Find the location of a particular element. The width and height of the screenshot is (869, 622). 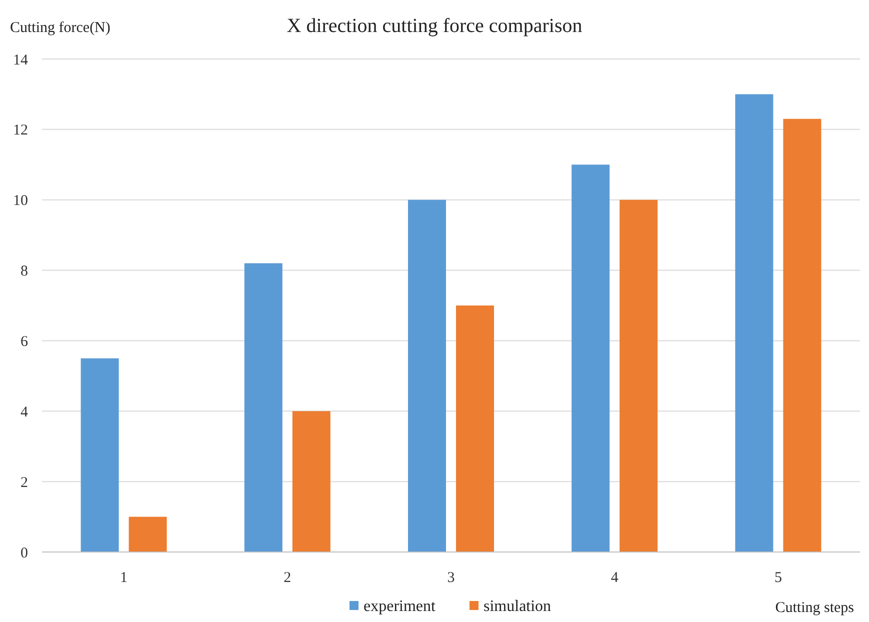

x-tick-label: 5 is located at coordinates (778, 578).